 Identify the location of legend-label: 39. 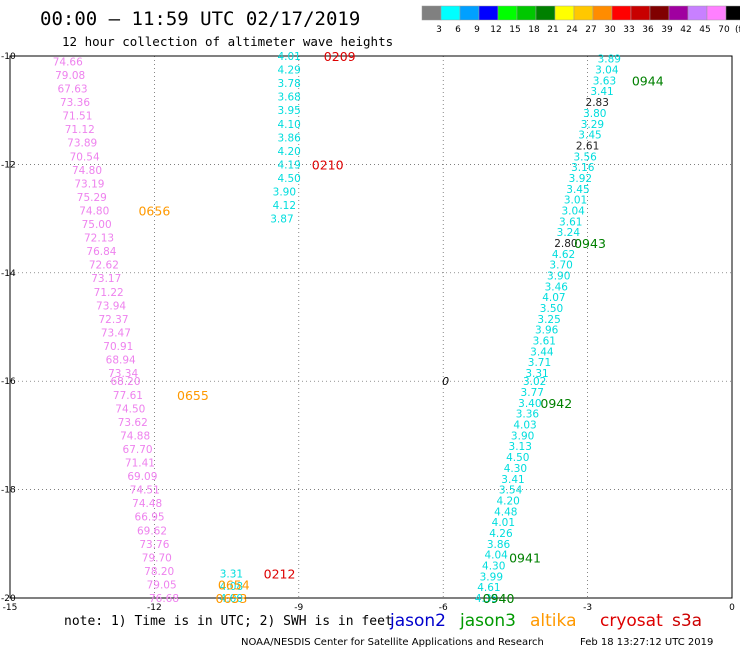
(667, 30).